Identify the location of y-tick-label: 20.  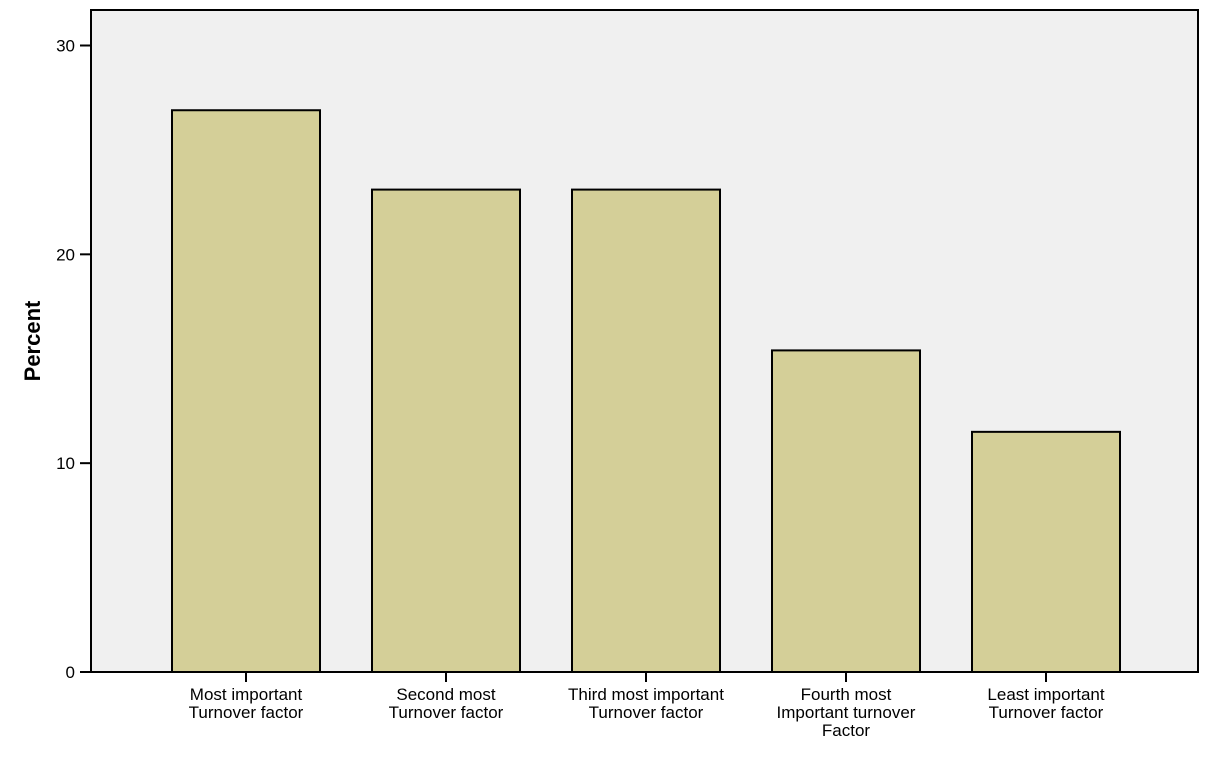
(65, 254).